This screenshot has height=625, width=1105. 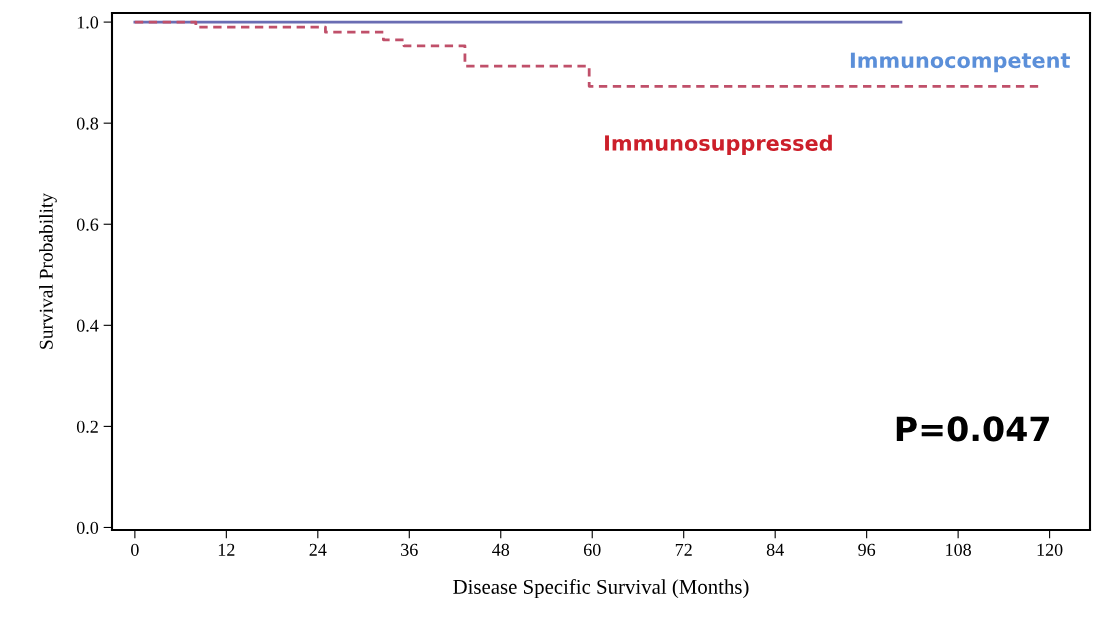 What do you see at coordinates (409, 549) in the screenshot?
I see `x-tick-label: 36` at bounding box center [409, 549].